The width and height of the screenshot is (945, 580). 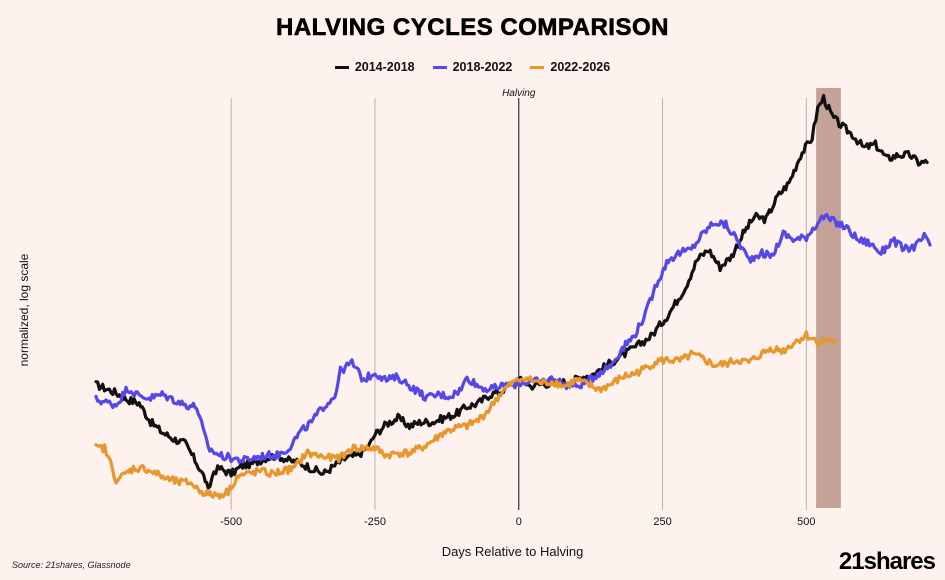 What do you see at coordinates (828, 298) in the screenshot?
I see `shaded-region` at bounding box center [828, 298].